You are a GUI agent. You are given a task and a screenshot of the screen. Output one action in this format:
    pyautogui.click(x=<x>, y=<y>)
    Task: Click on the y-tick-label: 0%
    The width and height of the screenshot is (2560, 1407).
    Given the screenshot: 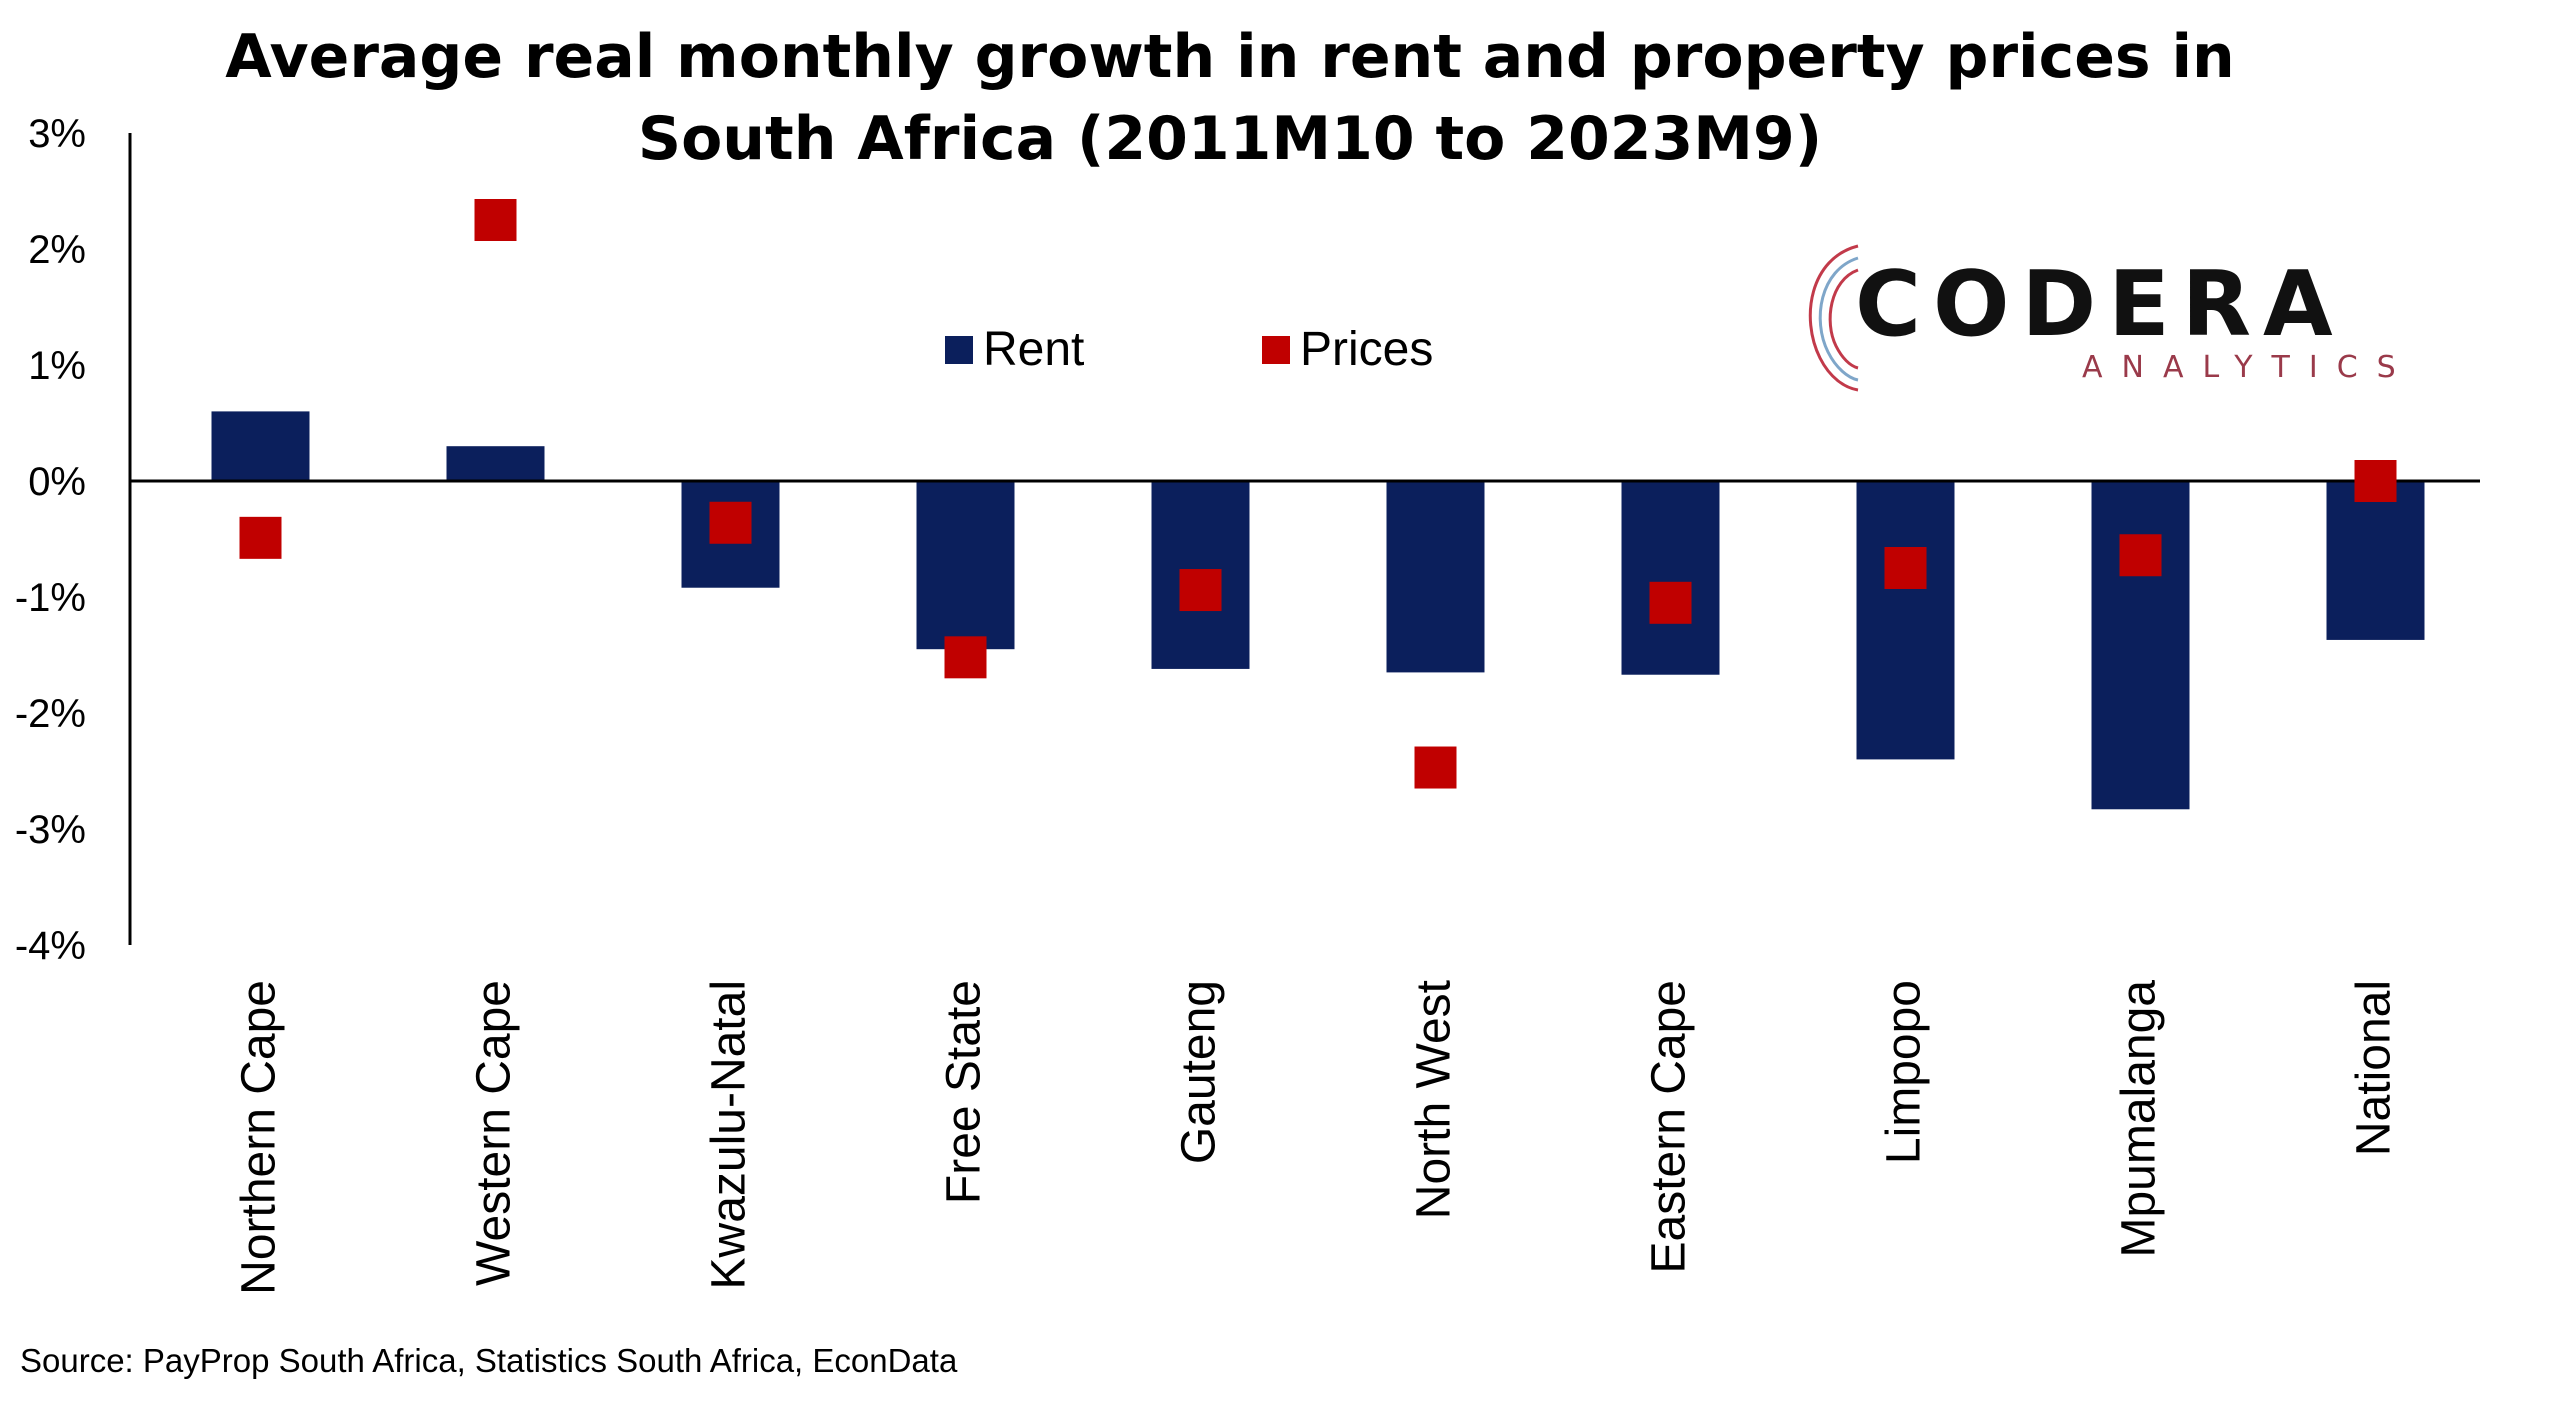 What is the action you would take?
    pyautogui.click(x=57, y=482)
    